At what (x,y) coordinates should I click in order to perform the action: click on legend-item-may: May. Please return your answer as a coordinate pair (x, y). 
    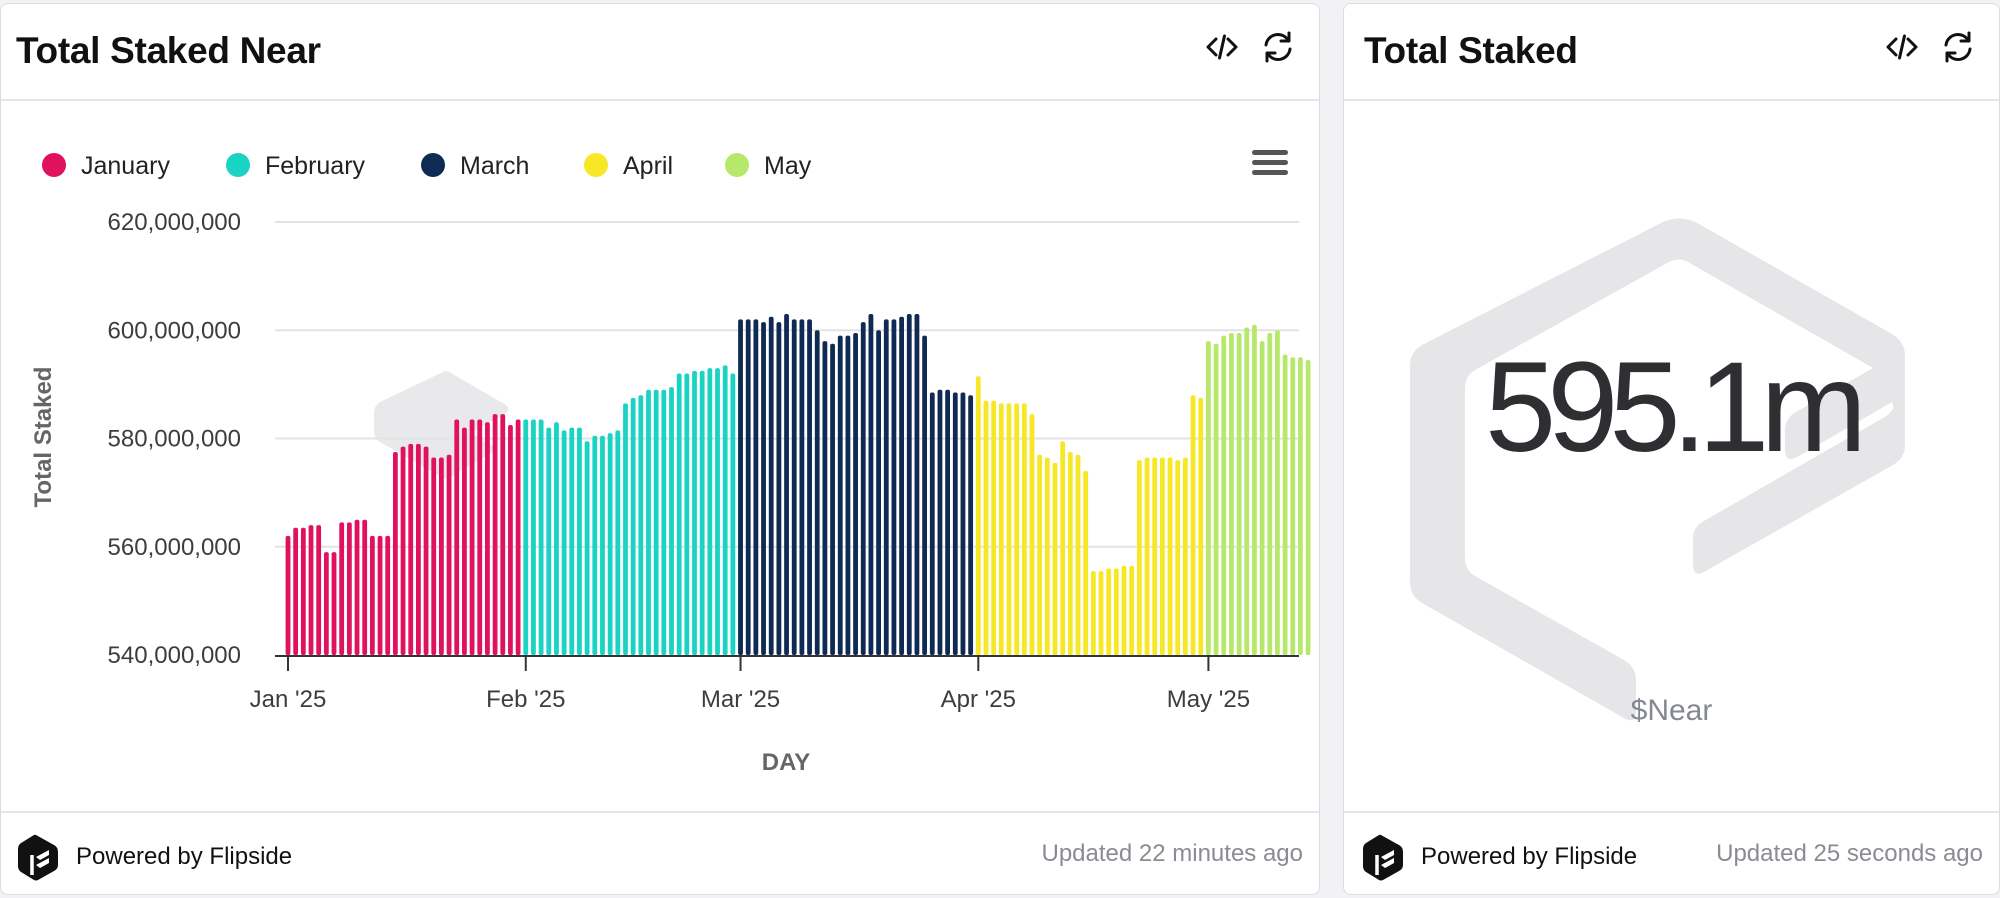
    Looking at the image, I should click on (768, 166).